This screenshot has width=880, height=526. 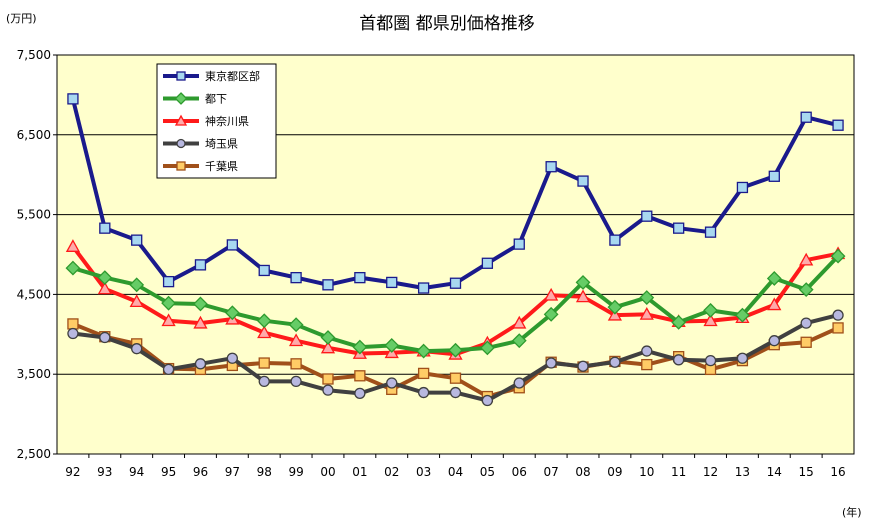 I want to click on x-axis-unit: (年), so click(x=852, y=512).